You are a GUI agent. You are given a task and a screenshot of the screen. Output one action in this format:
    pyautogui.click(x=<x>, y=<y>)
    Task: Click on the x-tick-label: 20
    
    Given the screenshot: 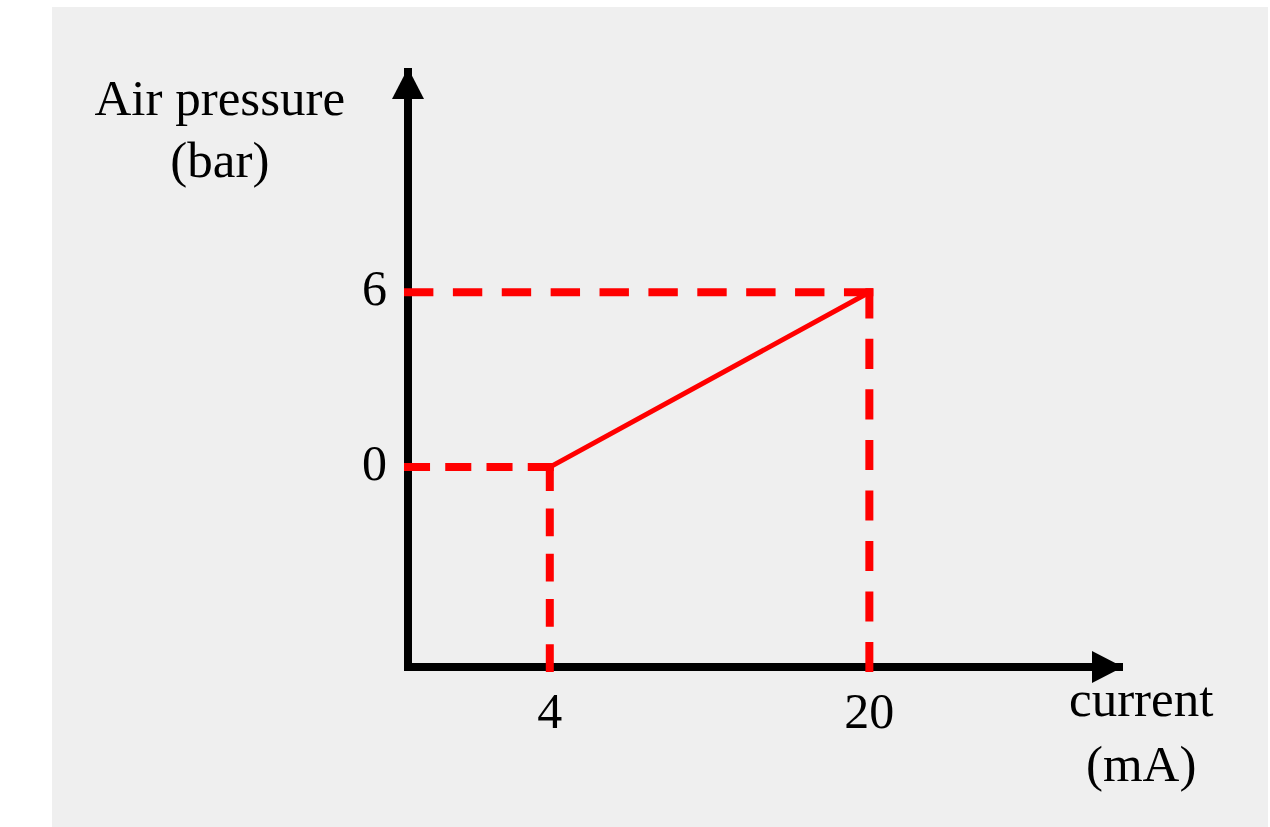 What is the action you would take?
    pyautogui.click(x=869, y=711)
    